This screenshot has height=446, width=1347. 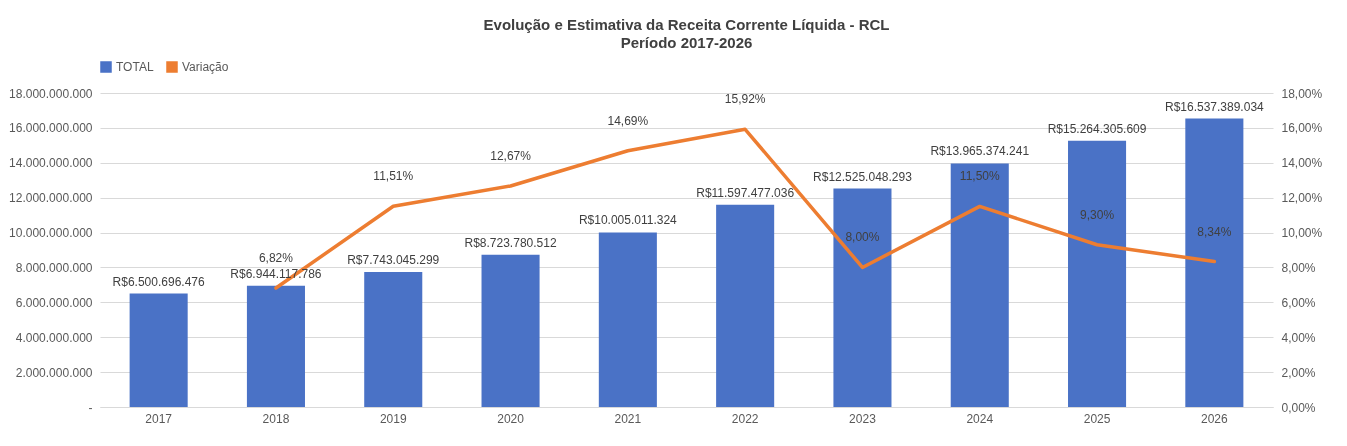 What do you see at coordinates (1097, 128) in the screenshot?
I see `data-label: R$15.264.305.609` at bounding box center [1097, 128].